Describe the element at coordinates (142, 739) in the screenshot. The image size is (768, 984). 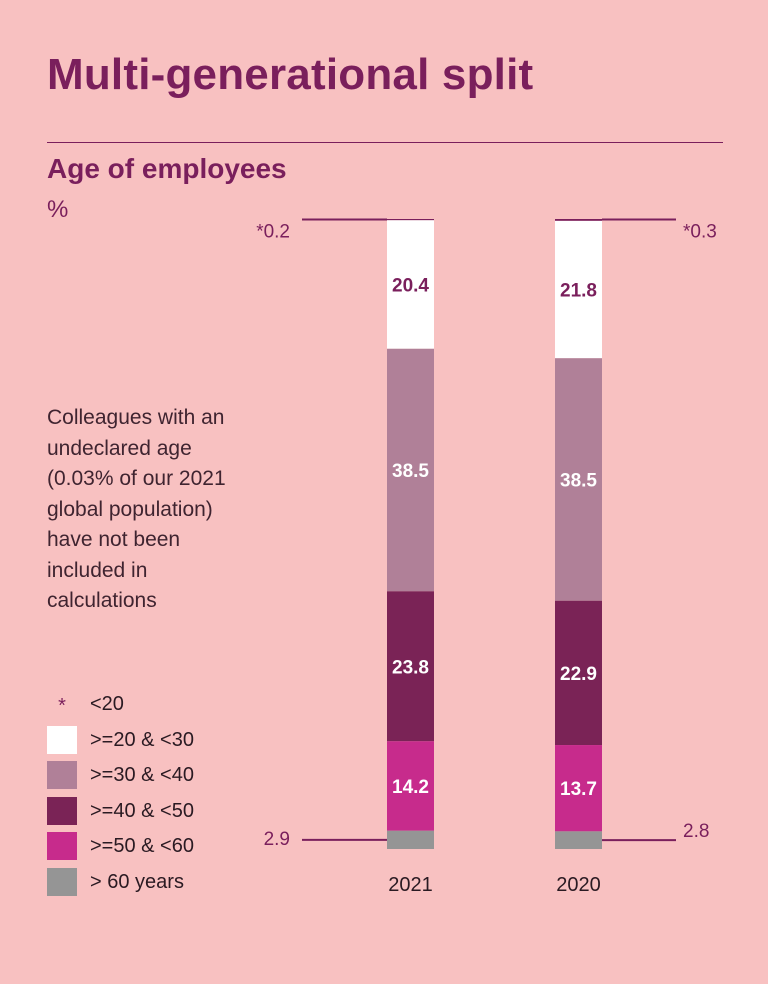
I see `legend-label: >=20 & <30` at that location.